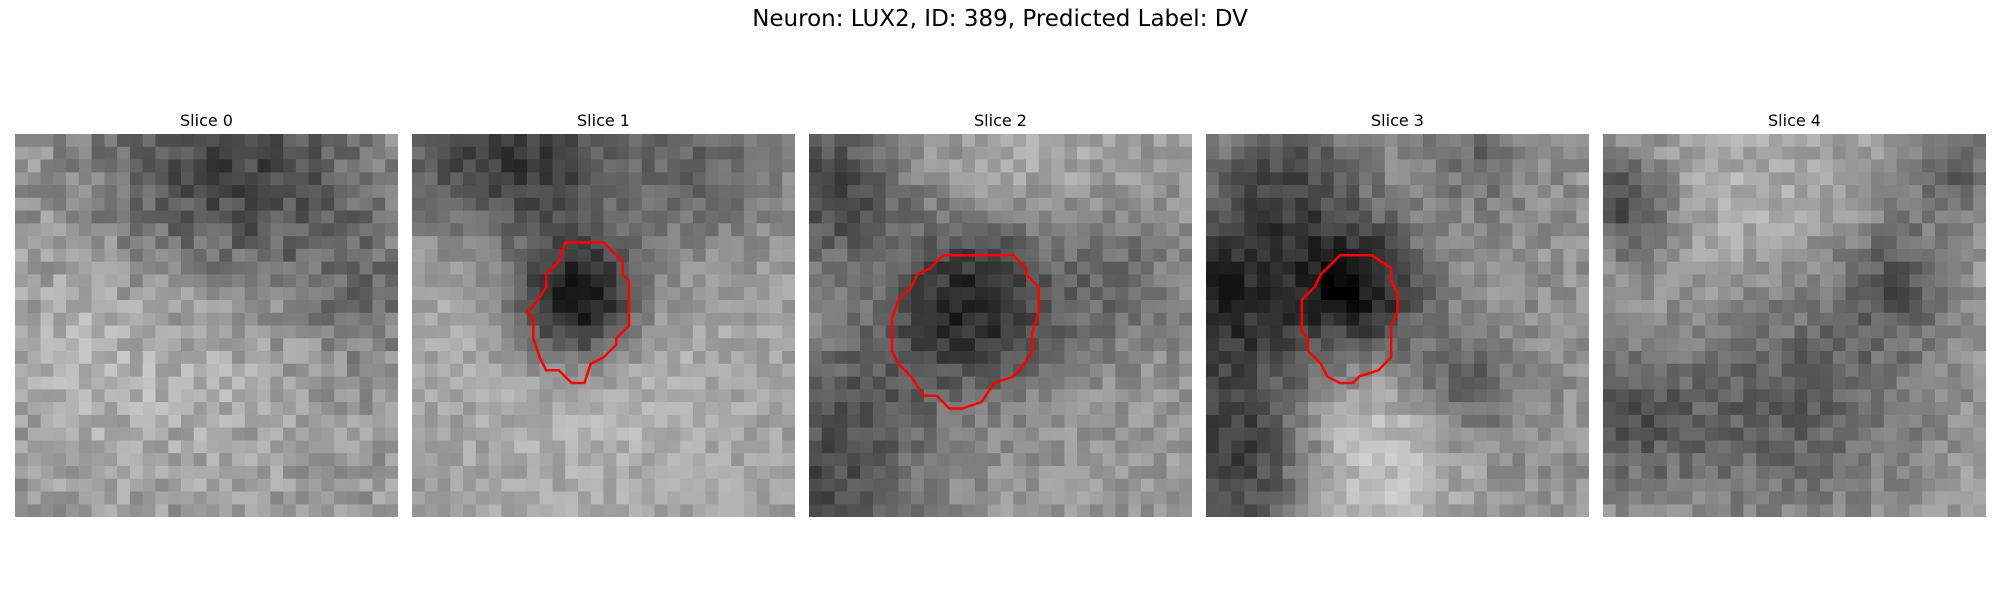 The height and width of the screenshot is (600, 2000). Describe the element at coordinates (1000, 121) in the screenshot. I see `slice-title-2: Slice 2` at that location.